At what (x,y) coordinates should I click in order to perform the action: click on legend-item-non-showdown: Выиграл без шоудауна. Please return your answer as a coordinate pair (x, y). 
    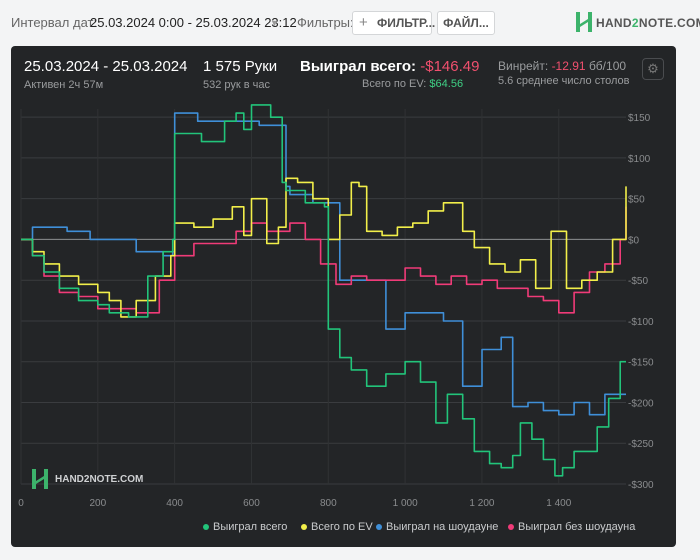
    Looking at the image, I should click on (571, 527).